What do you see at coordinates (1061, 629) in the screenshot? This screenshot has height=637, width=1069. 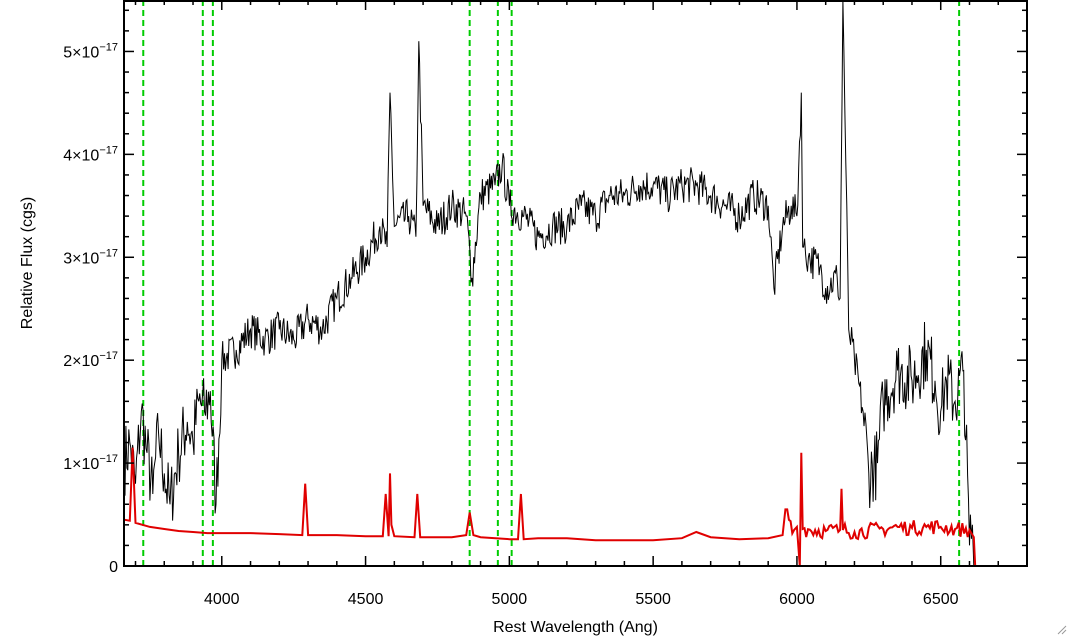 I see `resize-grip-icon` at bounding box center [1061, 629].